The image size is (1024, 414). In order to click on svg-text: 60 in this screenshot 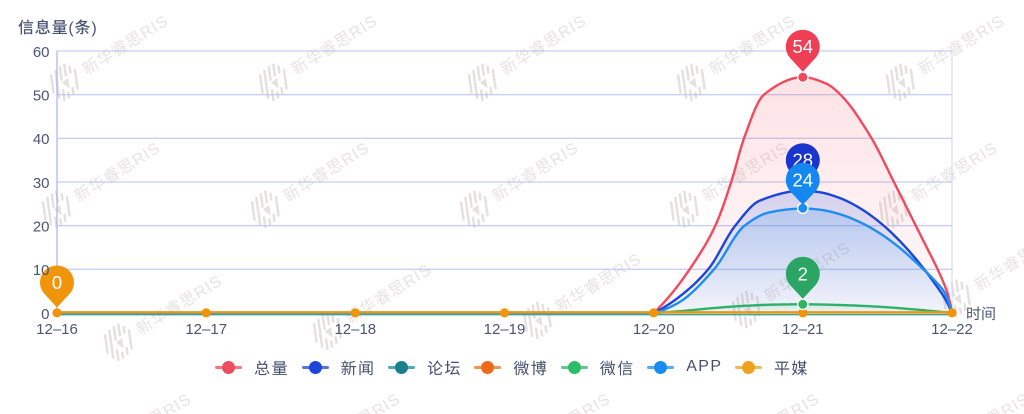, I will do `click(41, 52)`.